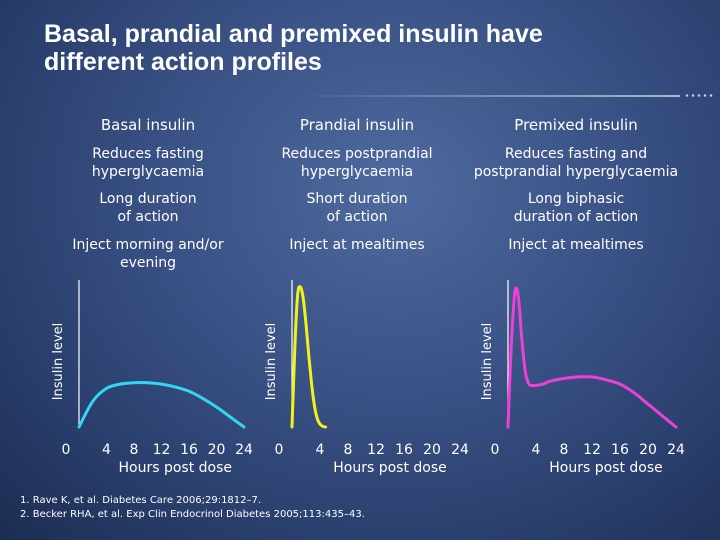 The height and width of the screenshot is (540, 720). What do you see at coordinates (58, 362) in the screenshot?
I see `basal-y-axis-label: Insulin level` at bounding box center [58, 362].